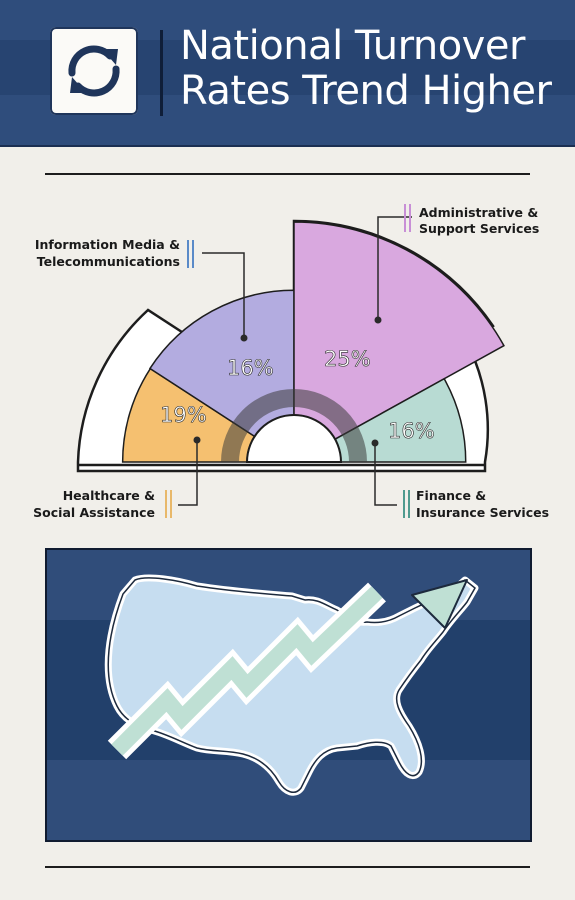 The height and width of the screenshot is (900, 575). Describe the element at coordinates (294, 438) in the screenshot. I see `chart-center-hole` at that location.